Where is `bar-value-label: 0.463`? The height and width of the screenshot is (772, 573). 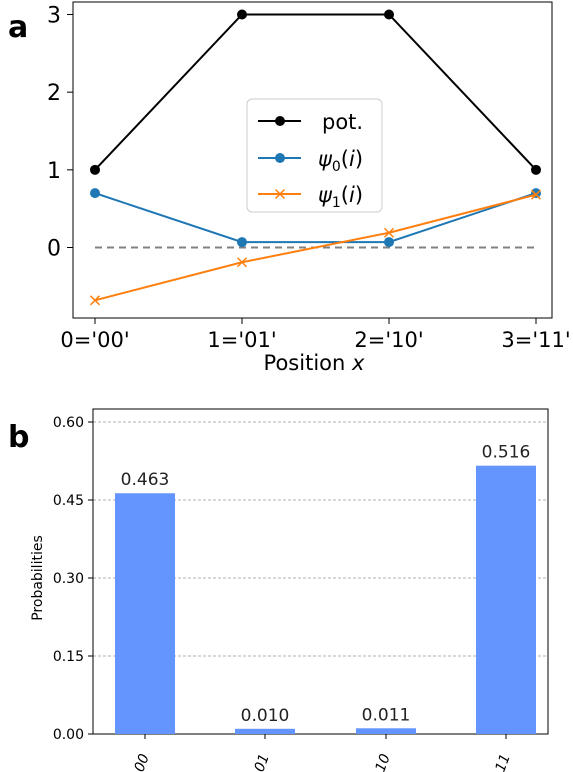 bar-value-label: 0.463 is located at coordinates (145, 480).